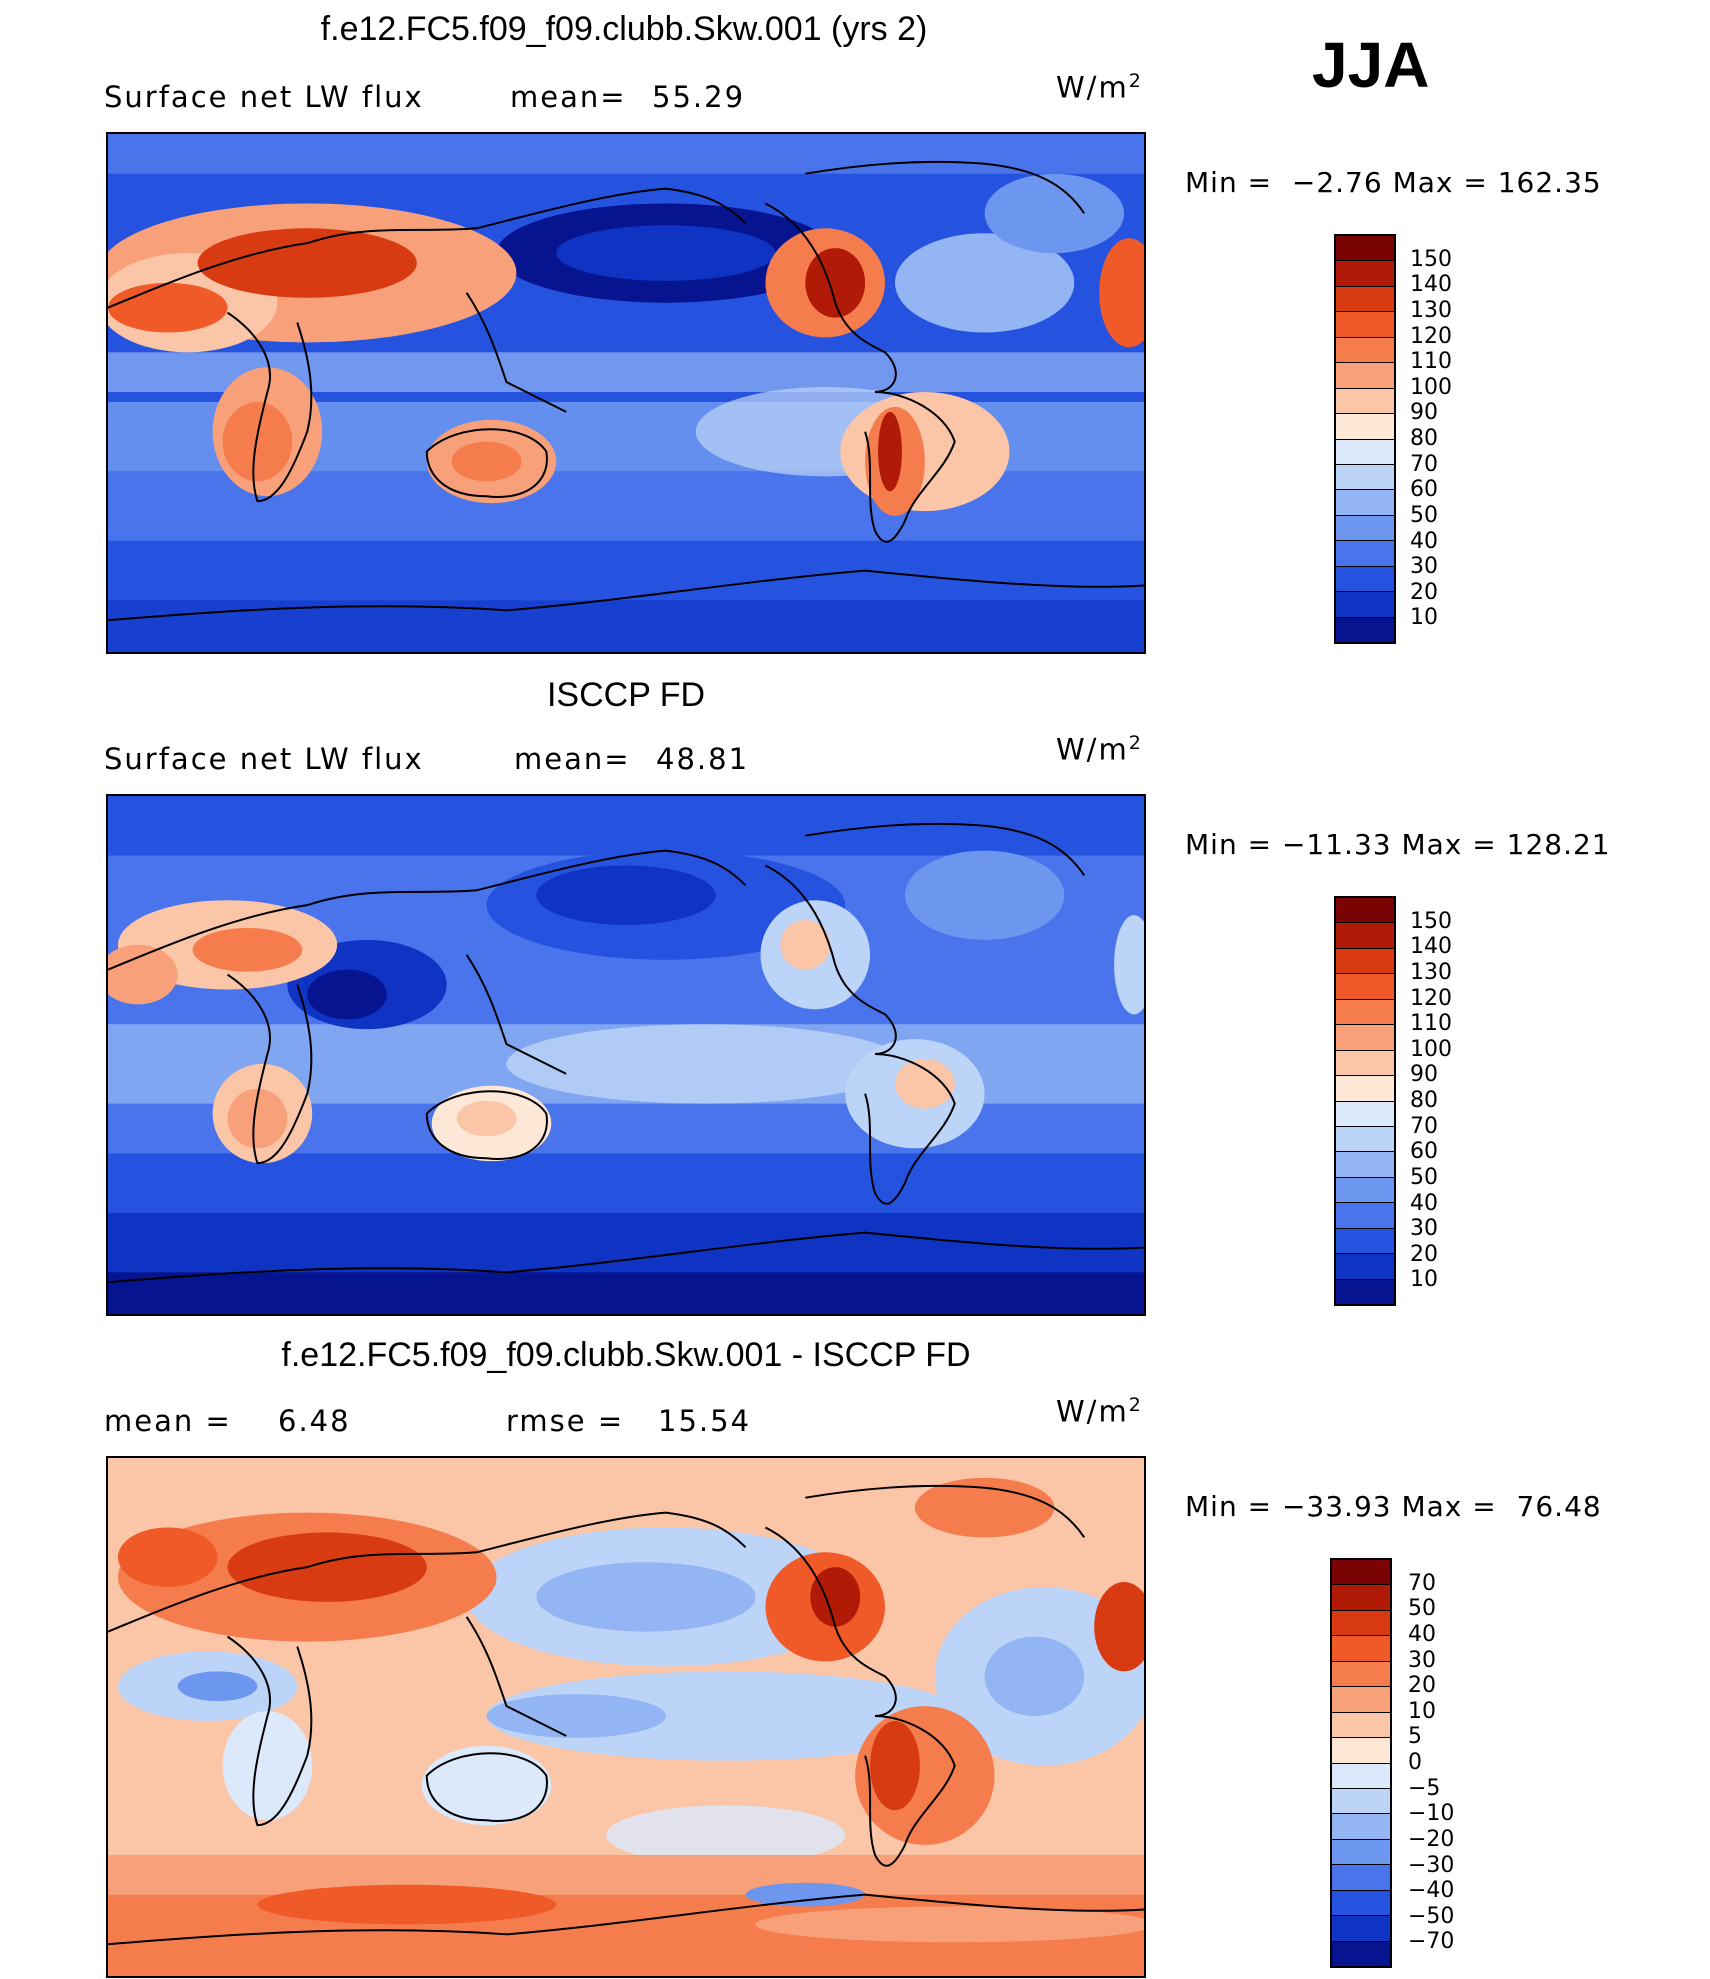 This screenshot has width=1710, height=1979. What do you see at coordinates (572, 759) in the screenshot?
I see `panel2-mean-label: mean=` at bounding box center [572, 759].